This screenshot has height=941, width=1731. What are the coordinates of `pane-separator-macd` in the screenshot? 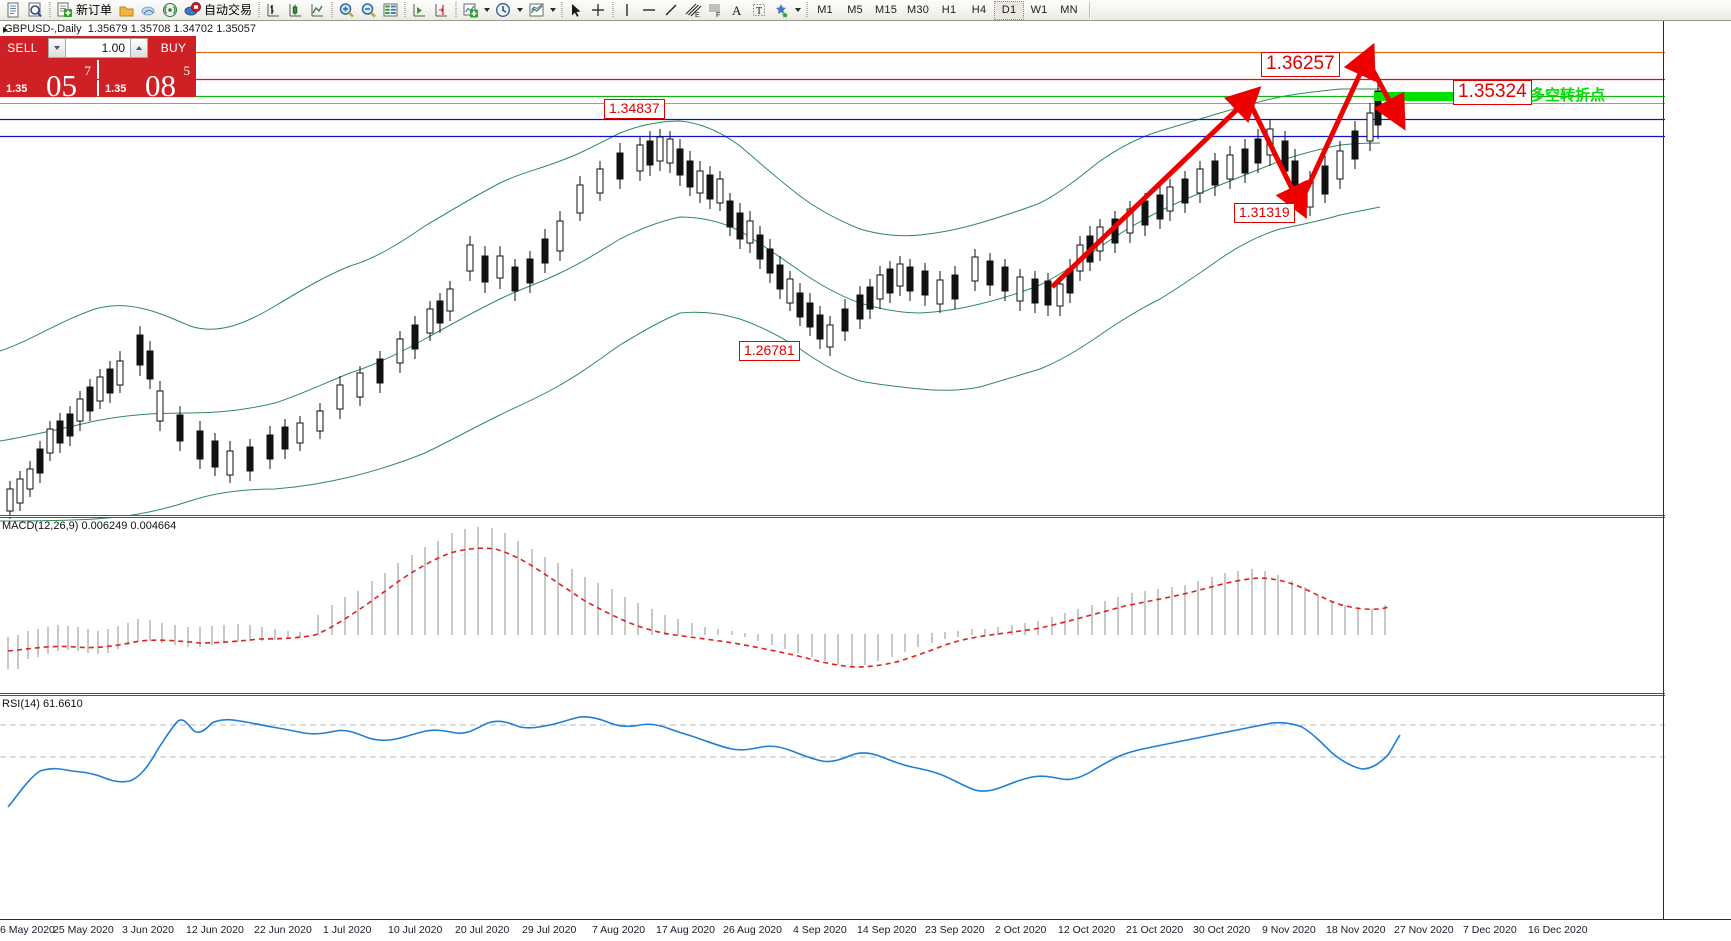 It's located at (865, 516).